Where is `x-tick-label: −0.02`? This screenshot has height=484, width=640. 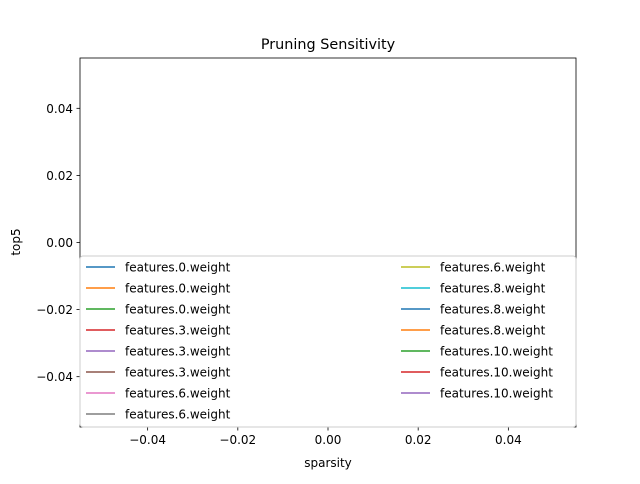
x-tick-label: −0.02 is located at coordinates (237, 440).